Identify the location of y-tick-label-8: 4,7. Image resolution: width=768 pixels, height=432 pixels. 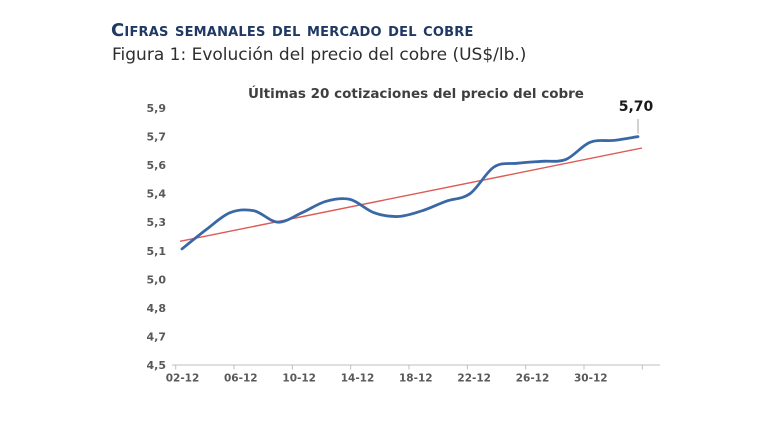
(157, 336).